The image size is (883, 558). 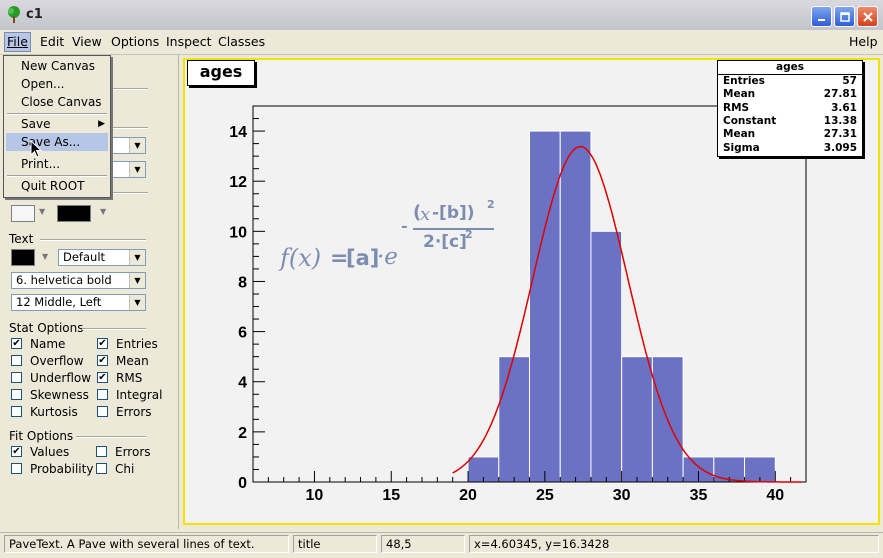 I want to click on checkbox-label: Kurtosis, so click(x=54, y=412).